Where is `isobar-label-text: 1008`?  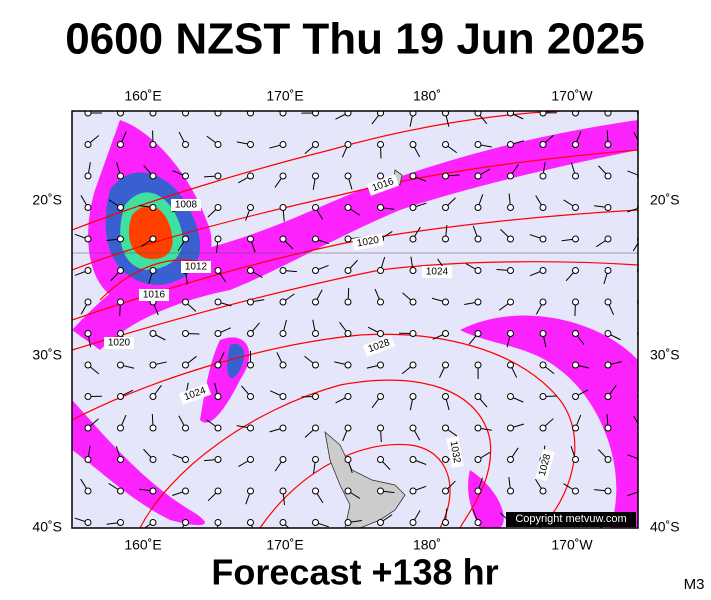 isobar-label-text: 1008 is located at coordinates (186, 205).